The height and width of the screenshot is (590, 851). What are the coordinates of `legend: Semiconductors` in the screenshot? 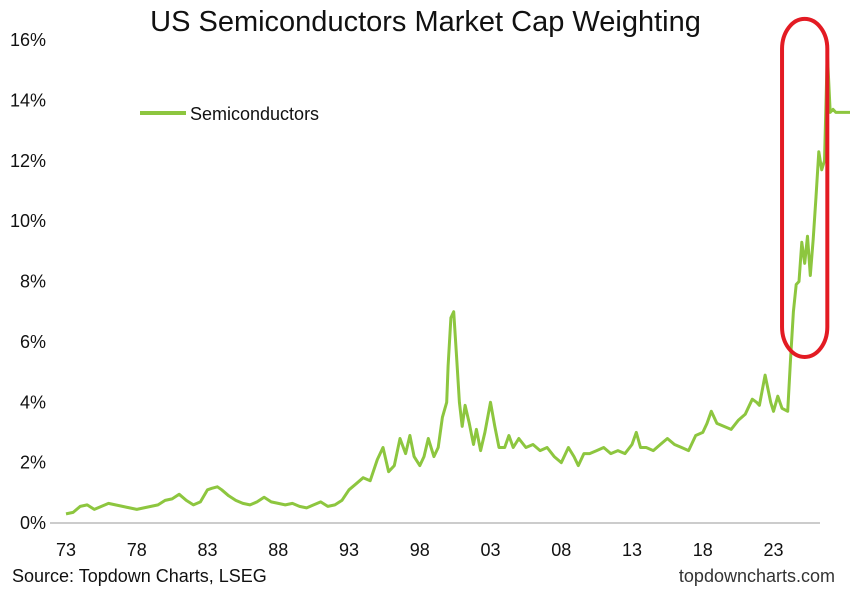 It's located at (229, 114).